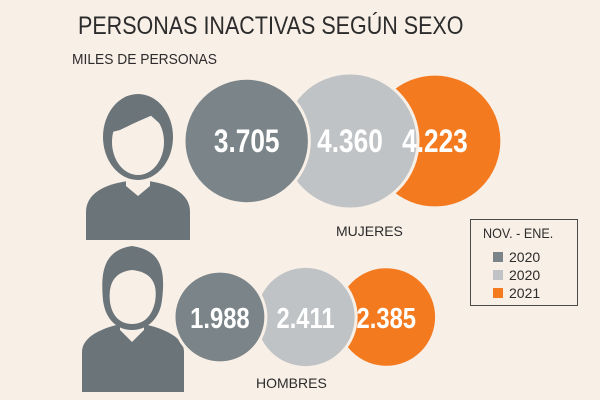 This screenshot has height=400, width=600. Describe the element at coordinates (386, 318) in the screenshot. I see `bubble-label-hombres-2: 2.385` at that location.